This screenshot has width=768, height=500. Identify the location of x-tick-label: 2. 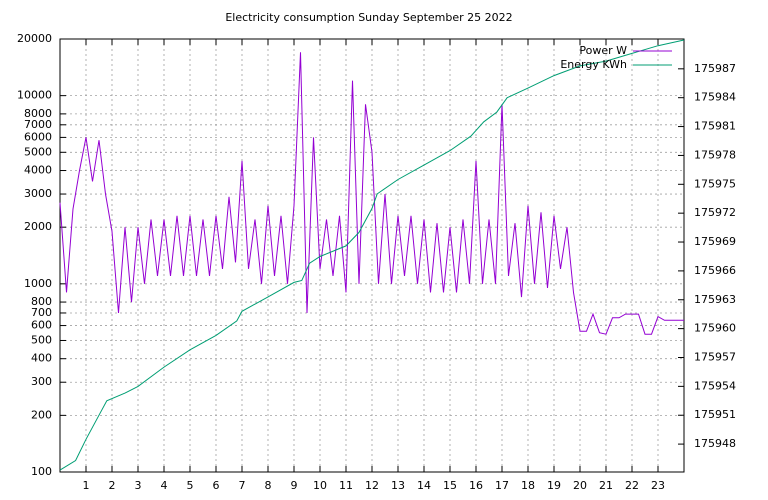
(112, 485).